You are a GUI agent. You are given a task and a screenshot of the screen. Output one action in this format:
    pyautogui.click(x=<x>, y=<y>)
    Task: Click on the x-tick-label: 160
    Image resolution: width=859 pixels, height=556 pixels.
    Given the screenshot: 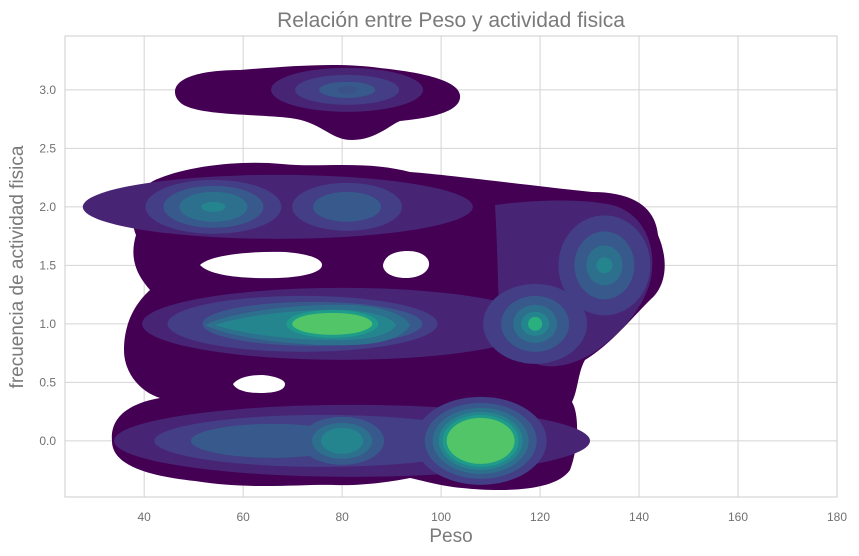 What is the action you would take?
    pyautogui.click(x=738, y=517)
    